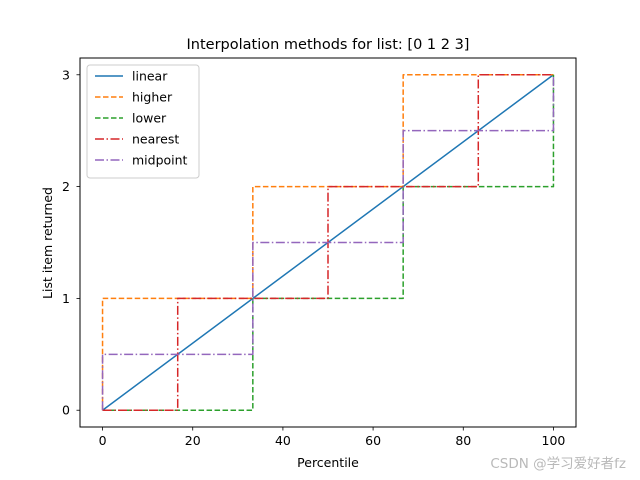  Describe the element at coordinates (71, 242) in the screenshot. I see `y-axis-ticks: 0 1 2 3` at that location.